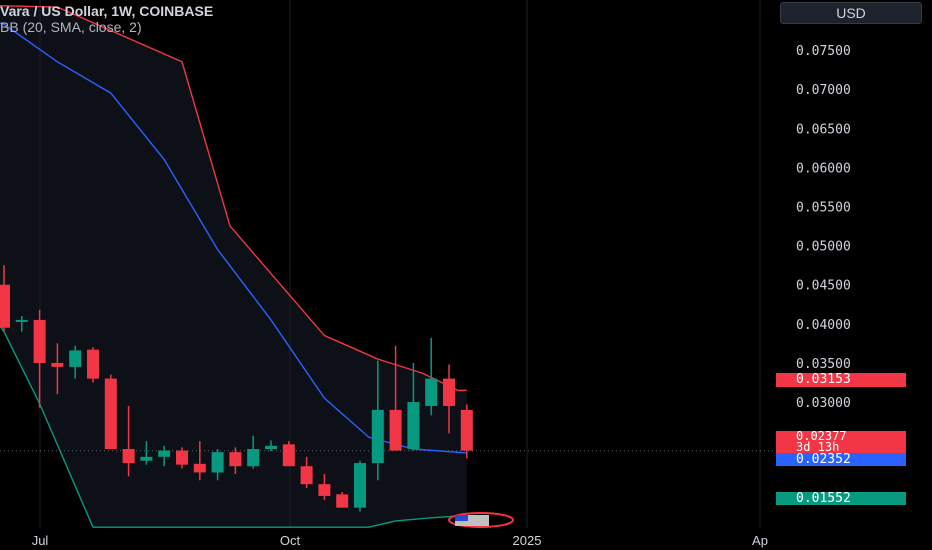 The image size is (932, 550). Describe the element at coordinates (760, 540) in the screenshot. I see `x-tick-label: Ap` at that location.